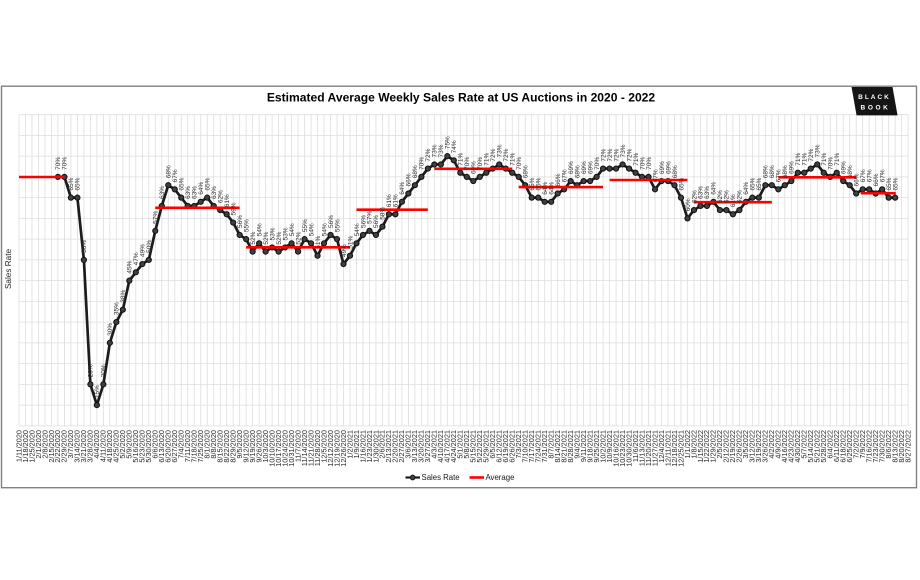 Image resolution: width=920 pixels, height=580 pixels. What do you see at coordinates (881, 446) in the screenshot?
I see `svg-text: 7/30/2022` at bounding box center [881, 446].